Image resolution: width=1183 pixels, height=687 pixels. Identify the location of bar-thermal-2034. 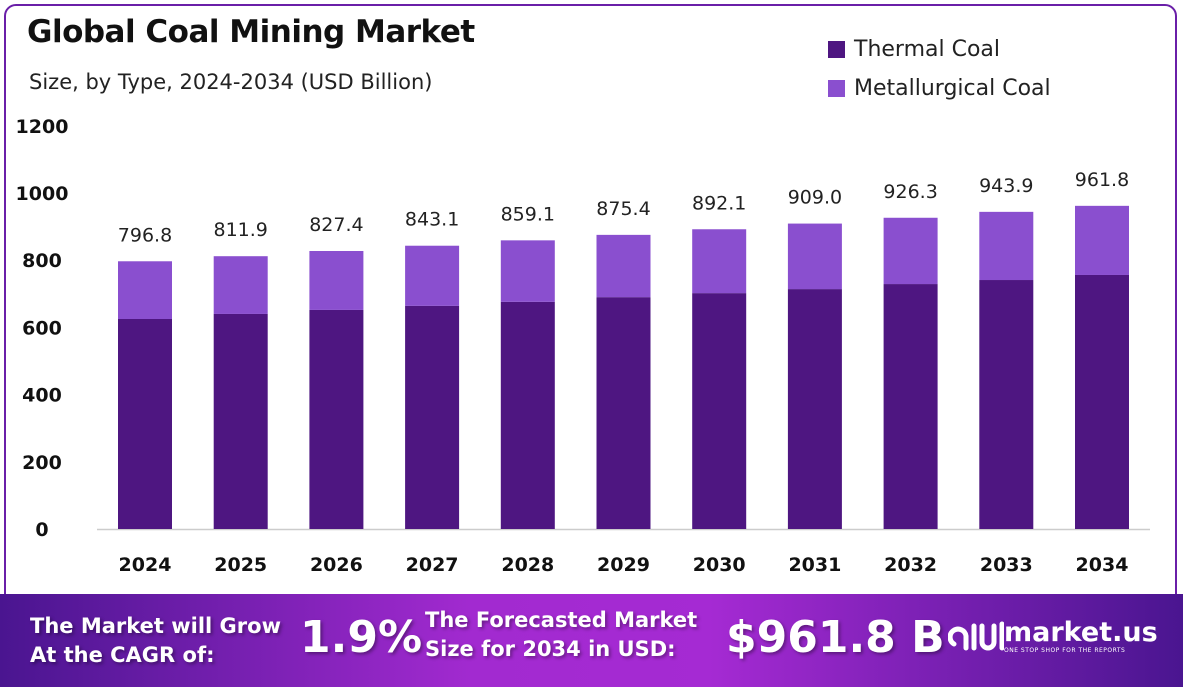
(1102, 401).